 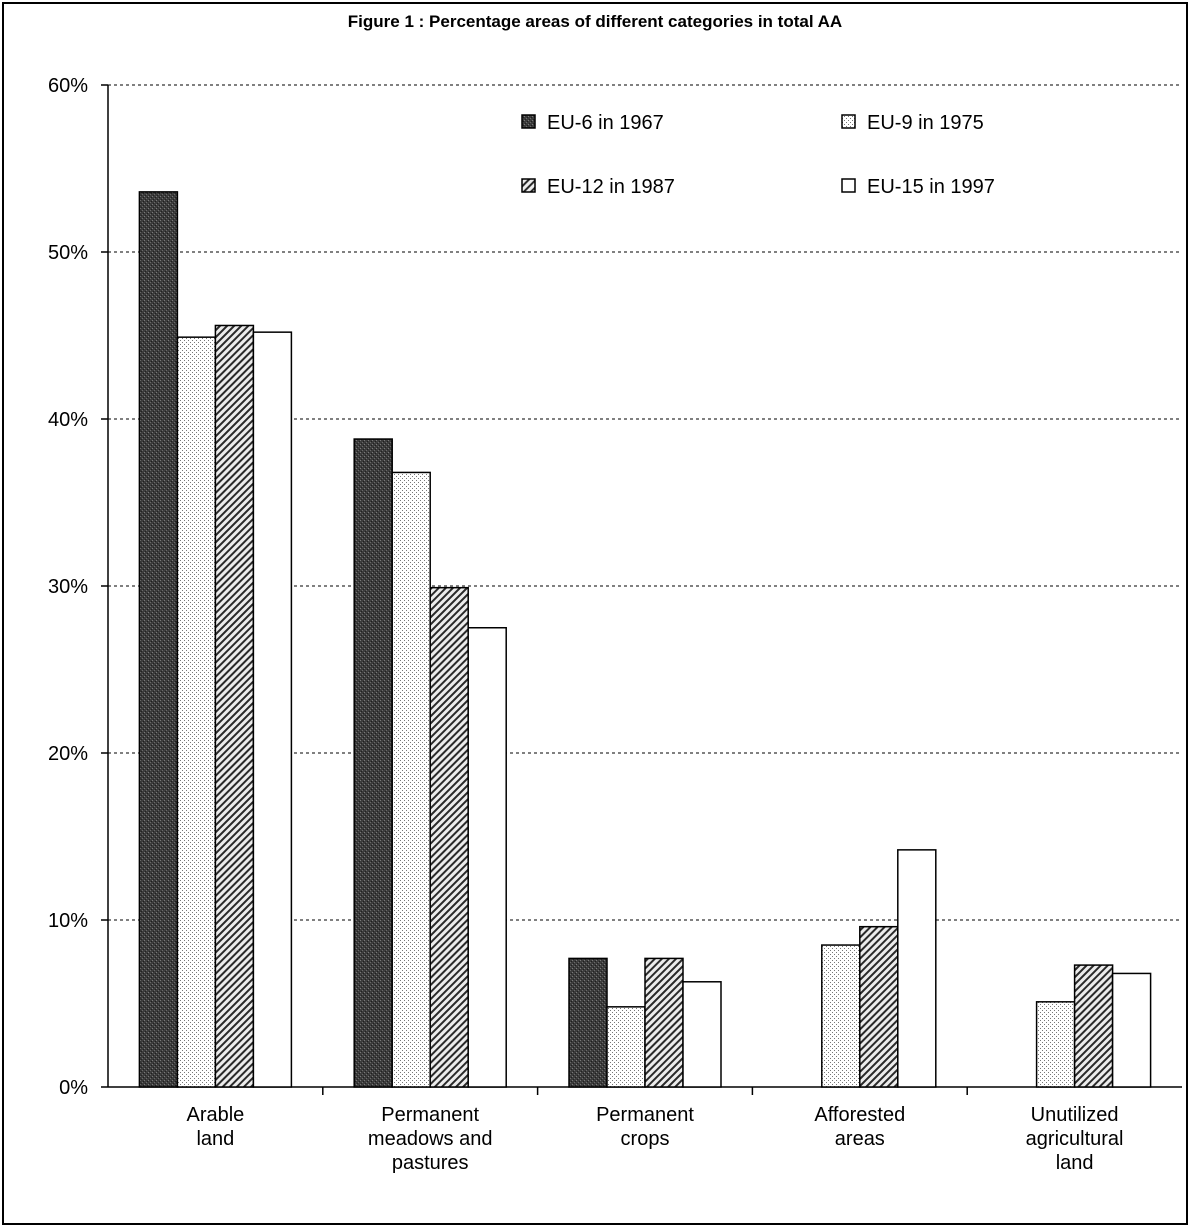 I want to click on y-tick-label: 0%, so click(x=73, y=1088).